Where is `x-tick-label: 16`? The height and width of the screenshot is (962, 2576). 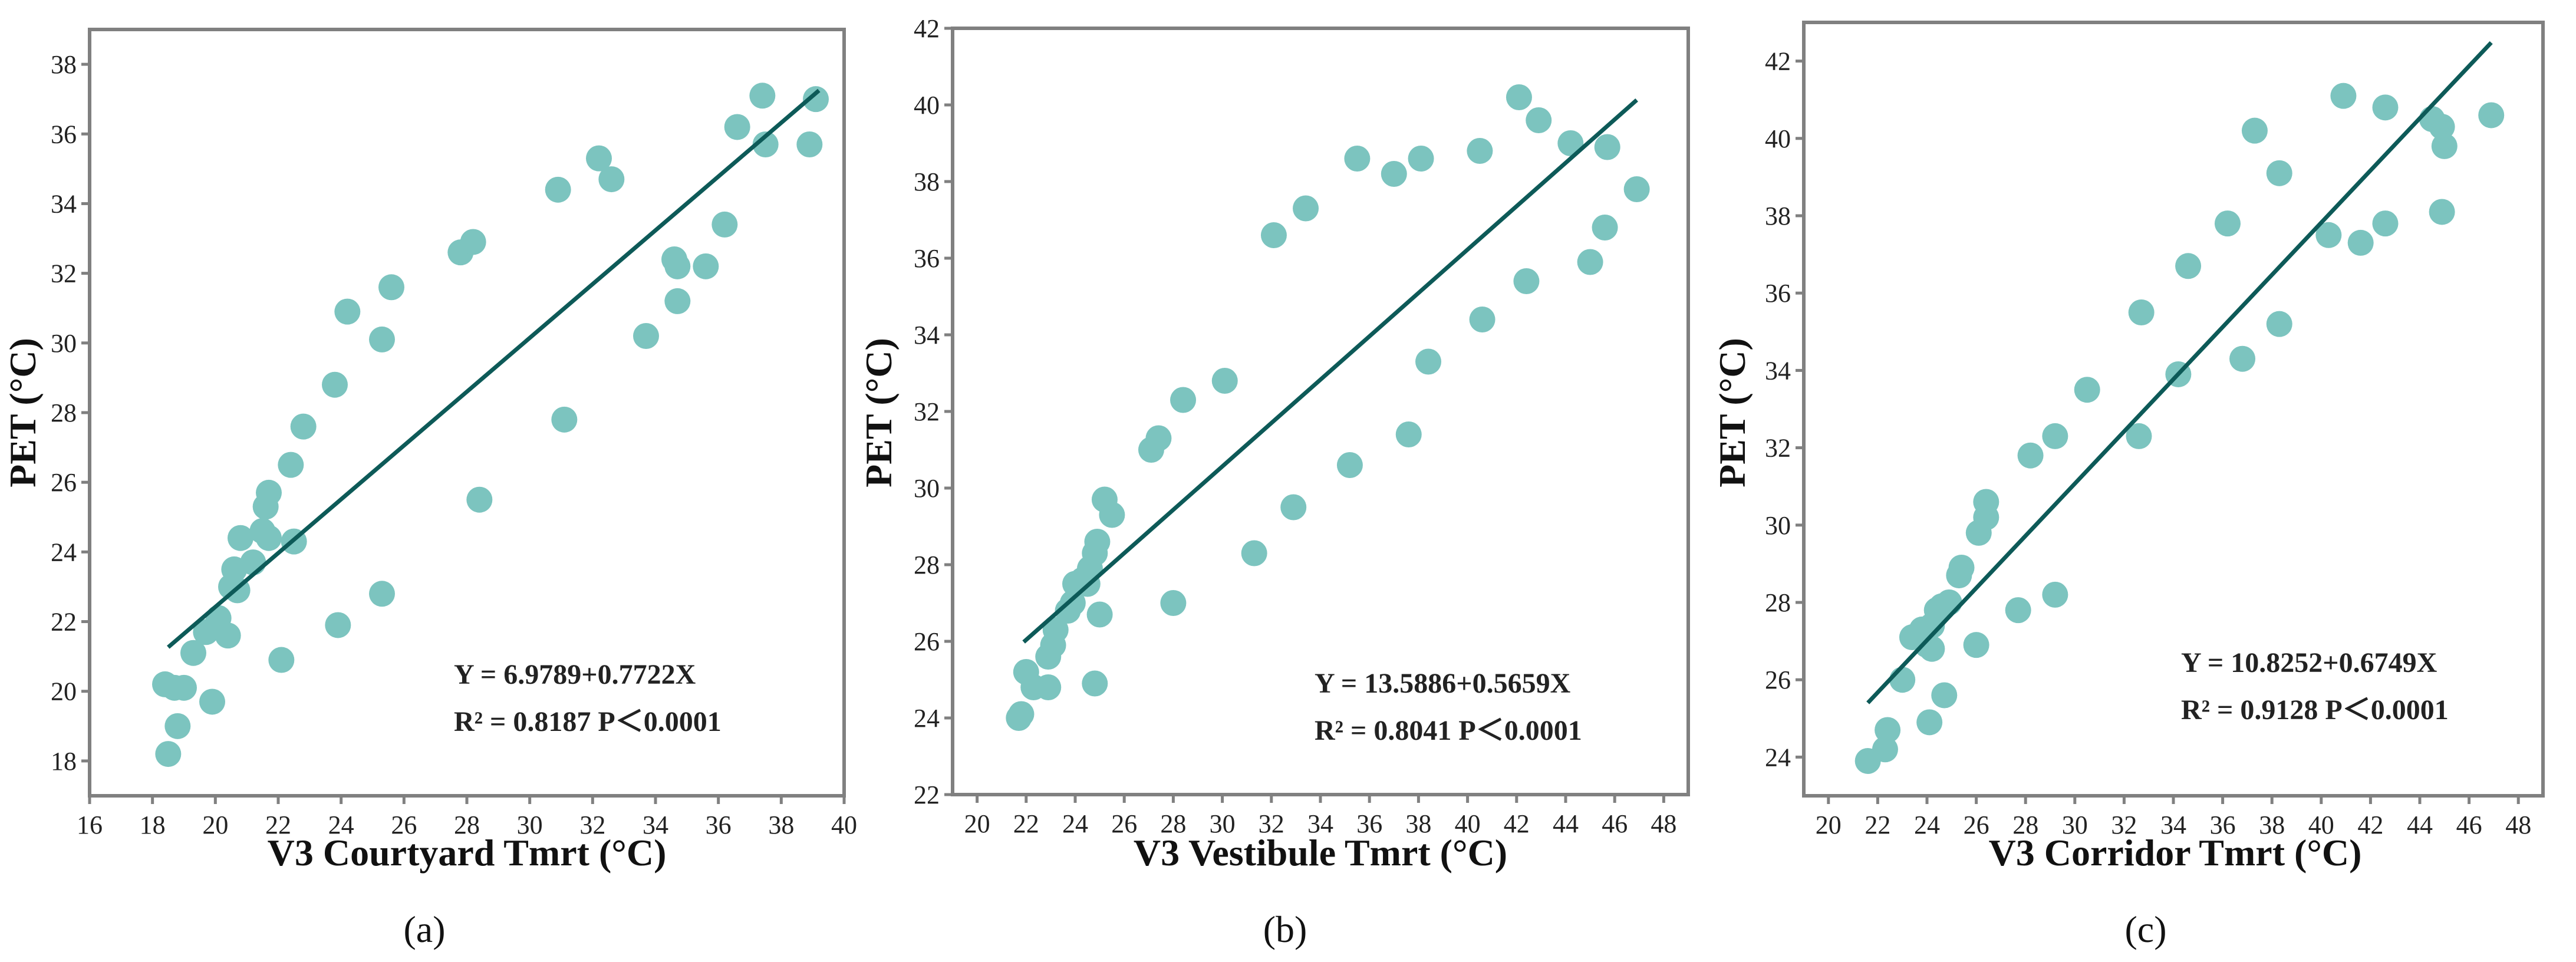
x-tick-label: 16 is located at coordinates (90, 825).